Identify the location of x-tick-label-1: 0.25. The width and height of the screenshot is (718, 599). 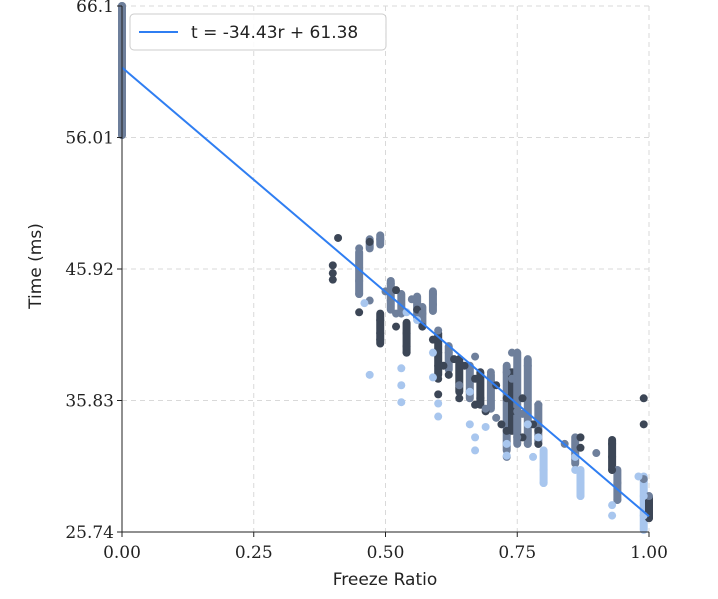
(254, 553).